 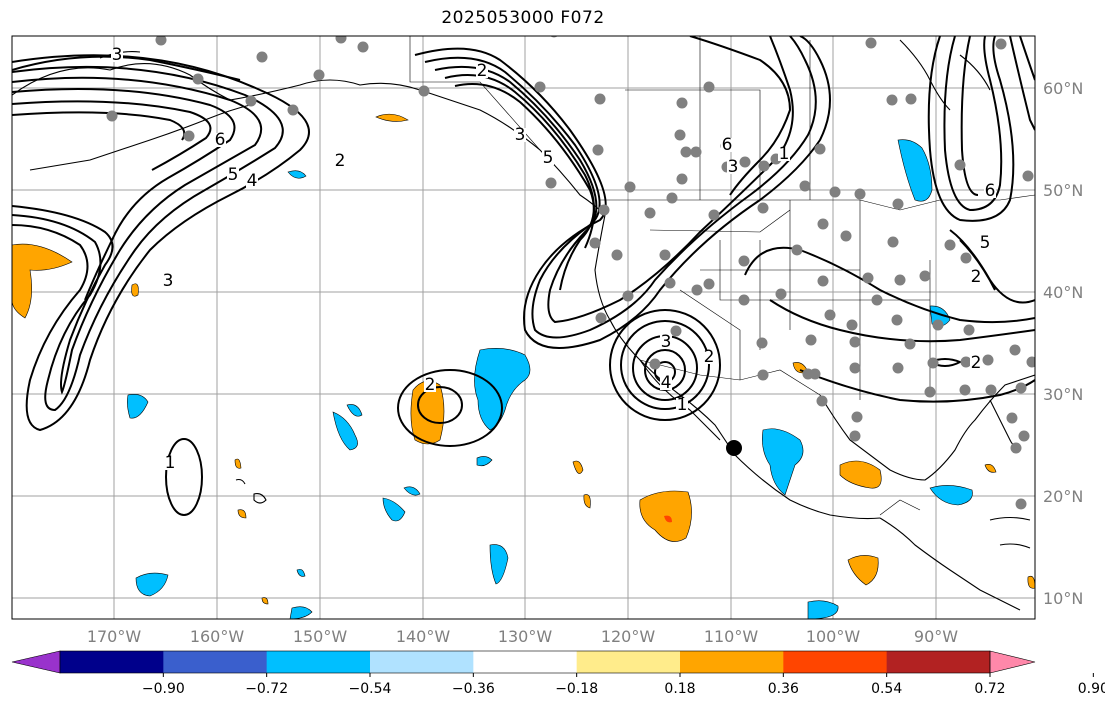 I want to click on lon-tick-label: 170°W, so click(x=114, y=636).